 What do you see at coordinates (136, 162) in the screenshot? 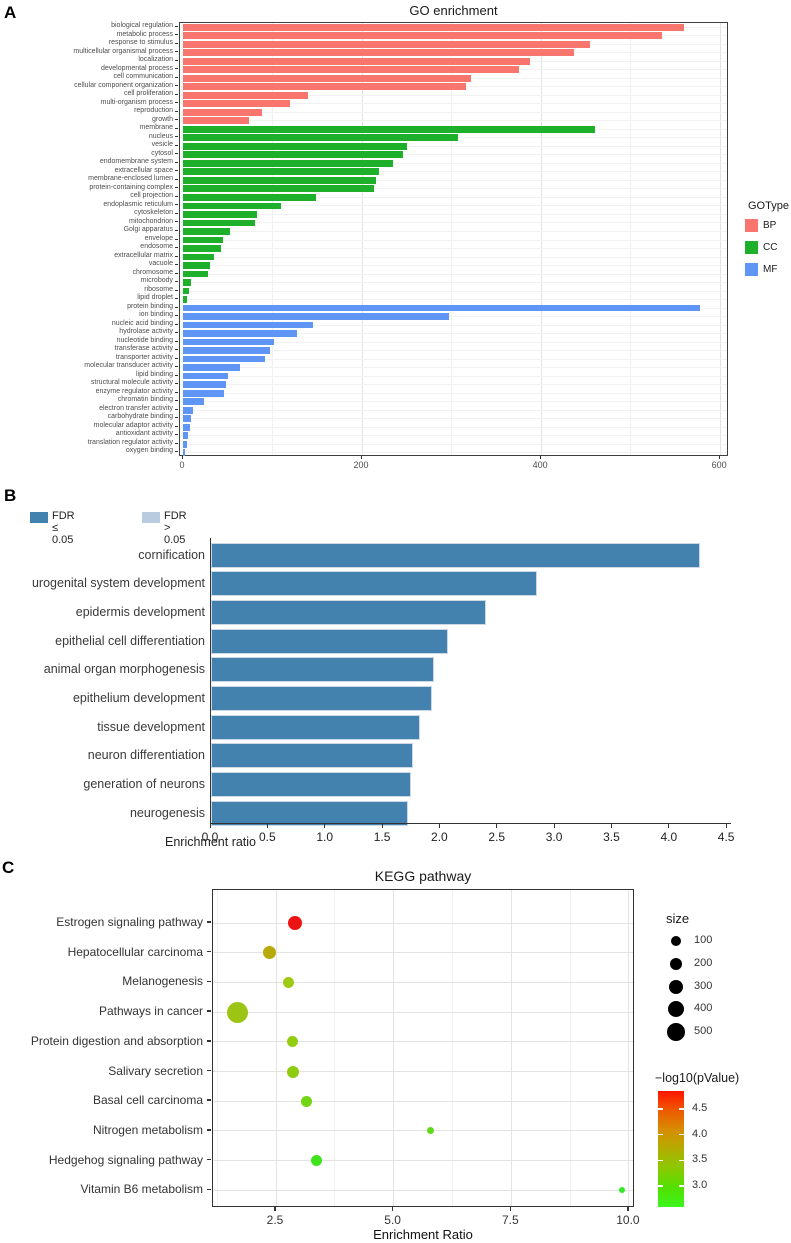
I see `go-category-label: endomembrane system` at bounding box center [136, 162].